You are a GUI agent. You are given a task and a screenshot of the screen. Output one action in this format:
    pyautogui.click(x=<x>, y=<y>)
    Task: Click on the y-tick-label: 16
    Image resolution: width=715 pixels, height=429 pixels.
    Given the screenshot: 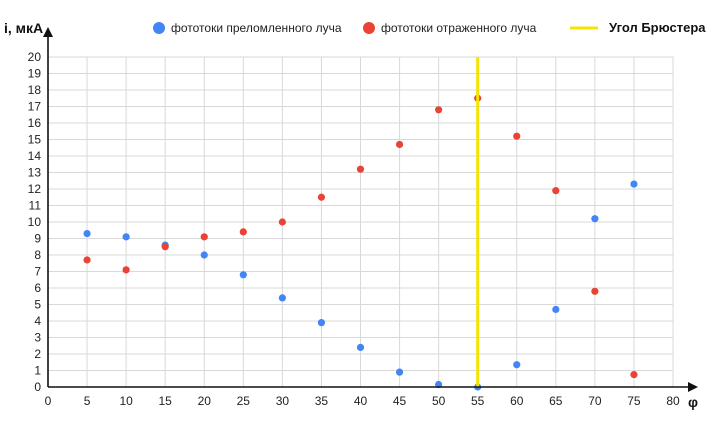 What is the action you would take?
    pyautogui.click(x=35, y=123)
    